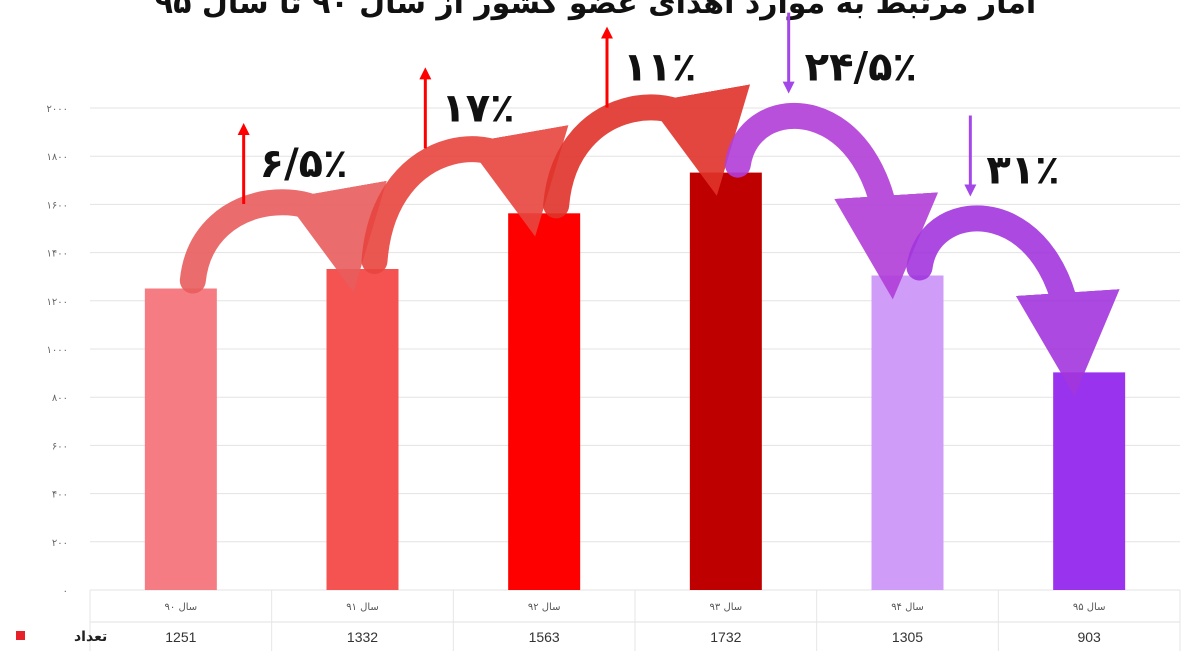 Image resolution: width=1191 pixels, height=651 pixels. I want to click on value-label: 1251, so click(180, 637).